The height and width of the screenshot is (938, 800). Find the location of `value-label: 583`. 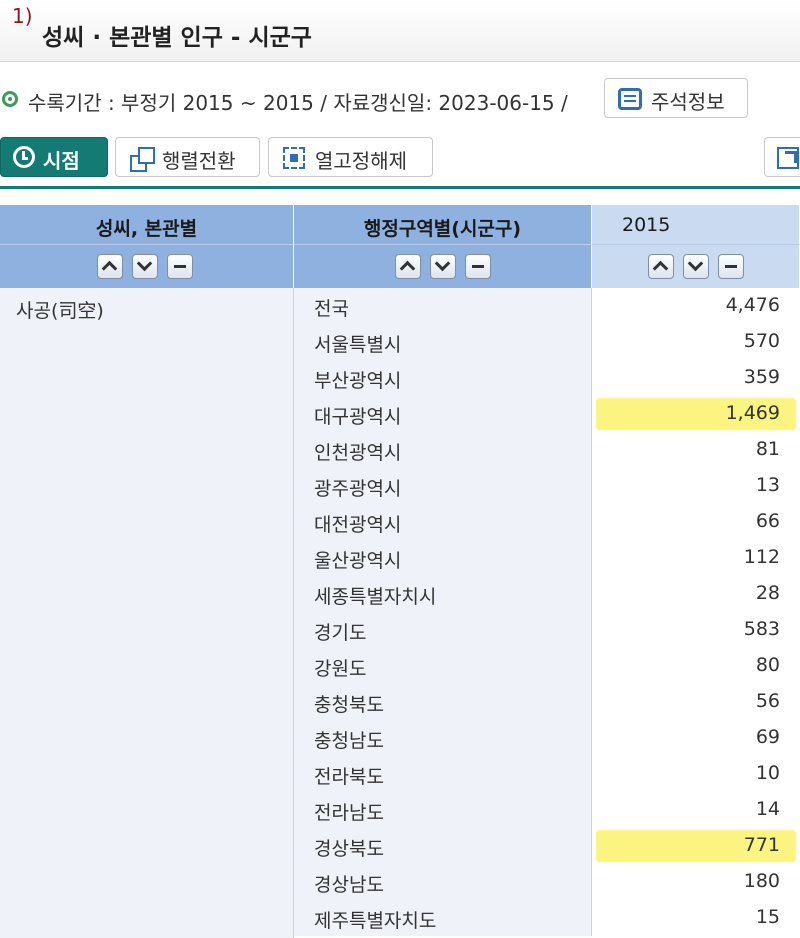

value-label: 583 is located at coordinates (761, 629).